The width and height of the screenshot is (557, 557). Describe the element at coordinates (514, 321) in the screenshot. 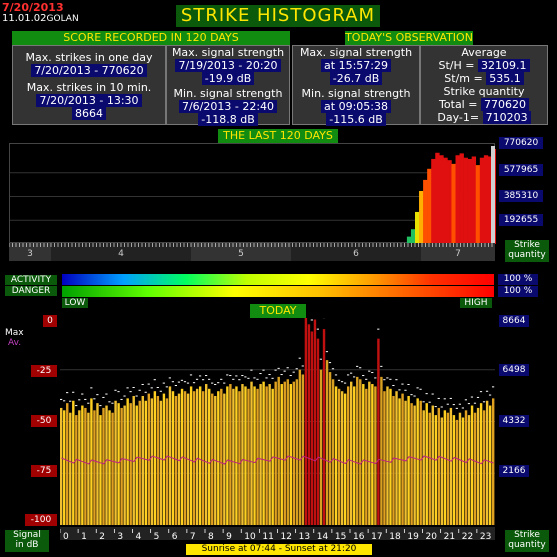

I see `strike-label-0: 8664` at that location.